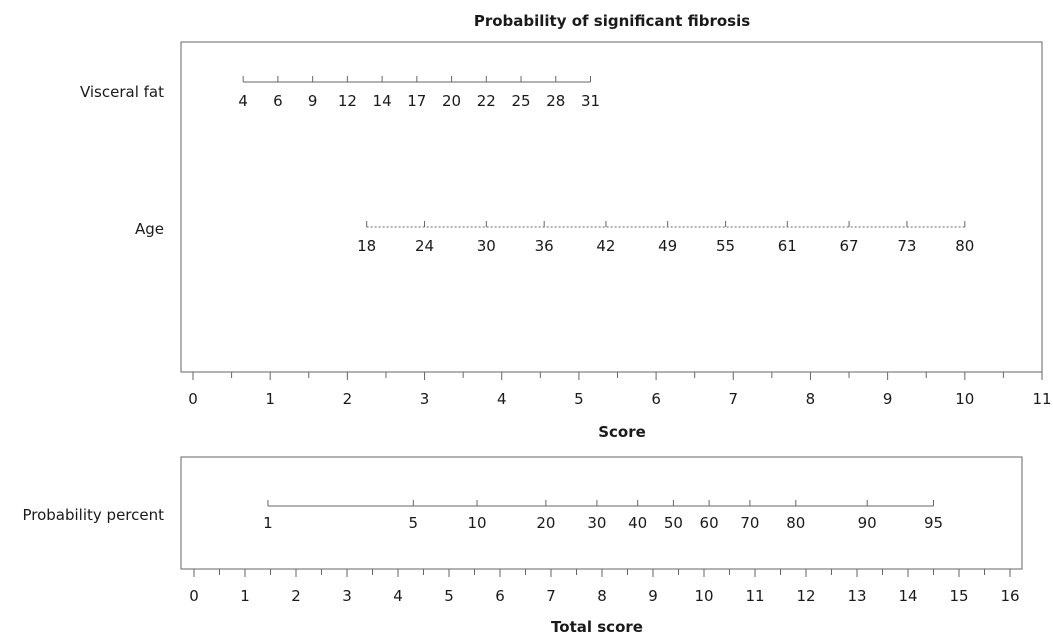 This screenshot has width=1053, height=637. I want to click on variable-label-probability-percent: Probability percent, so click(93, 515).